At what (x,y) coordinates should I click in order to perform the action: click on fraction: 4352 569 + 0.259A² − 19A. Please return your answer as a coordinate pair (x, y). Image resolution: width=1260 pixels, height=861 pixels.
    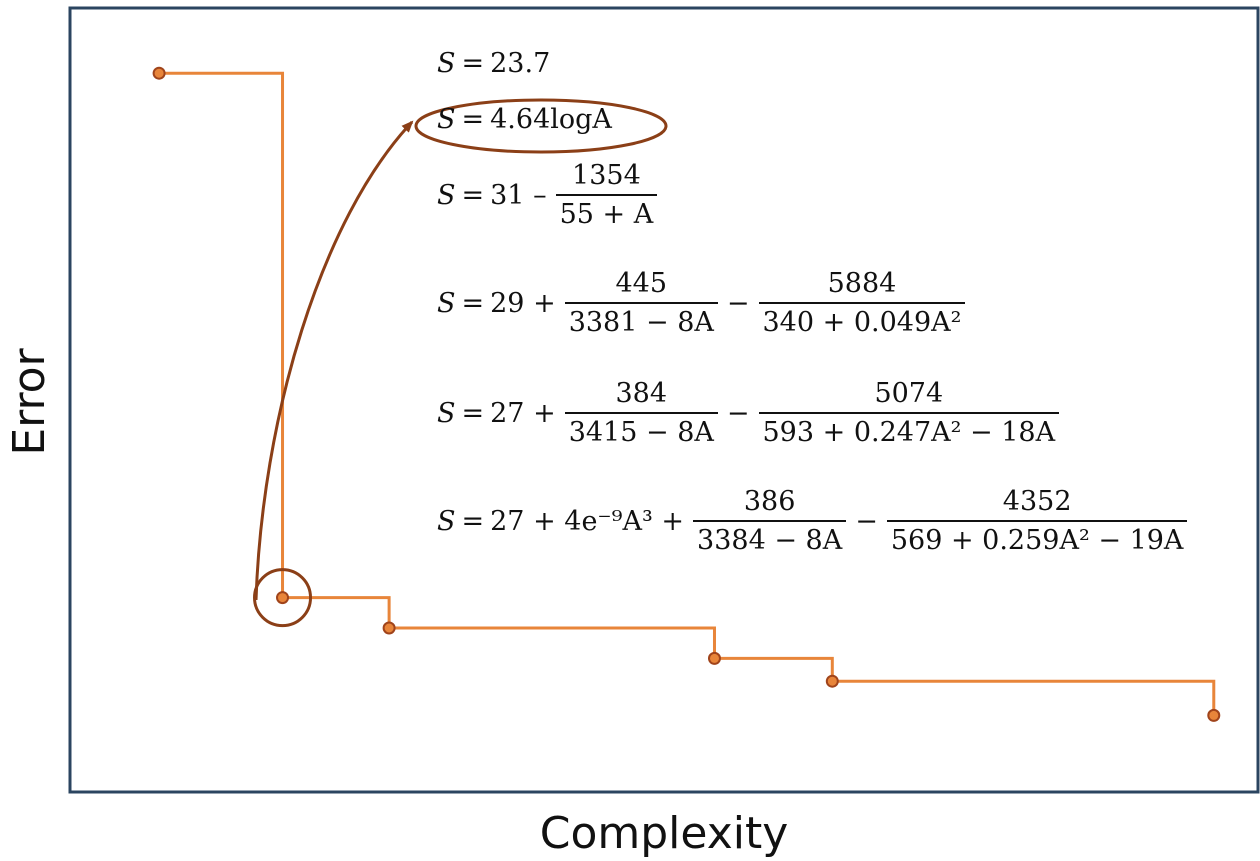
    Looking at the image, I should click on (1037, 521).